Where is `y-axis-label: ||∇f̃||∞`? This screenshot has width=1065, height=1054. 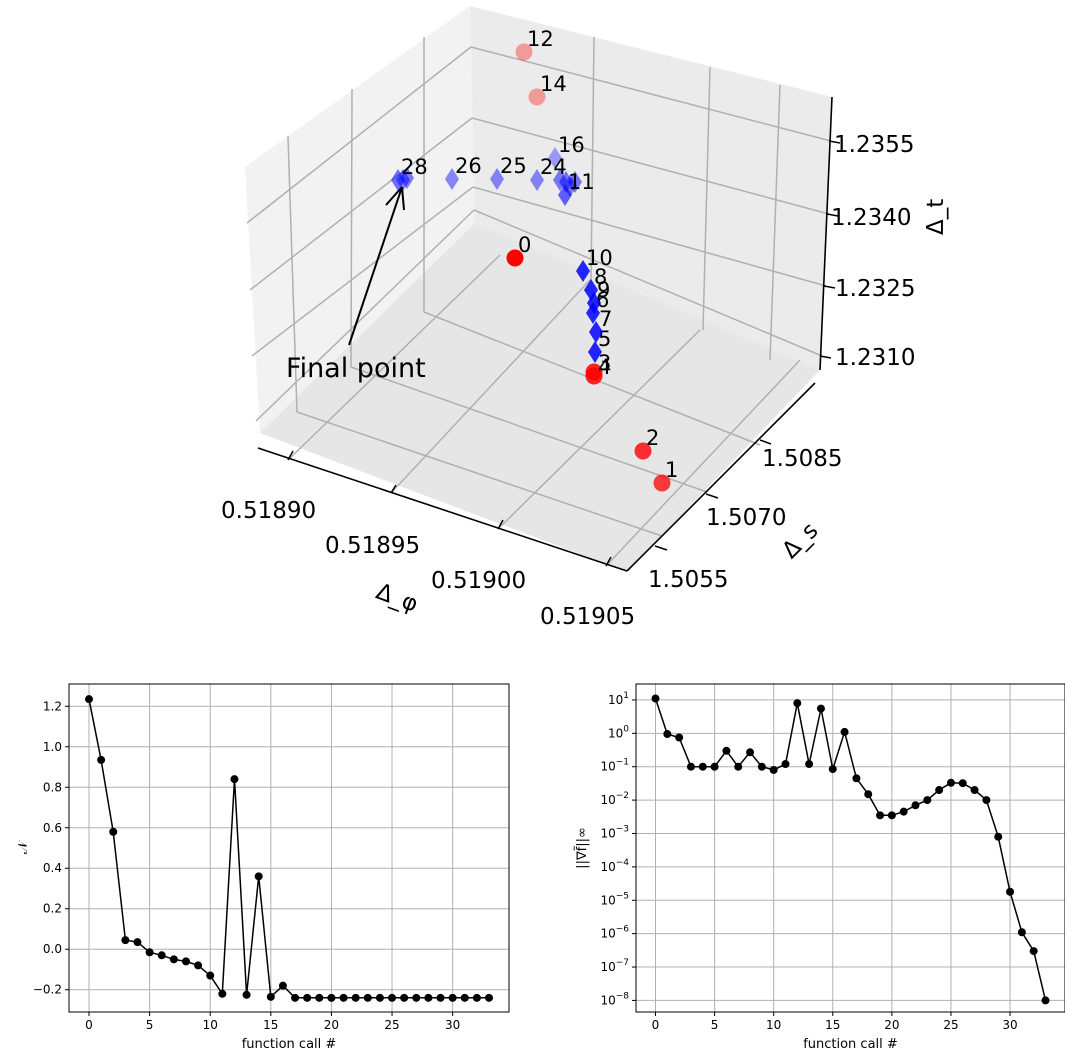 y-axis-label: ||∇f̃||∞ is located at coordinates (582, 848).